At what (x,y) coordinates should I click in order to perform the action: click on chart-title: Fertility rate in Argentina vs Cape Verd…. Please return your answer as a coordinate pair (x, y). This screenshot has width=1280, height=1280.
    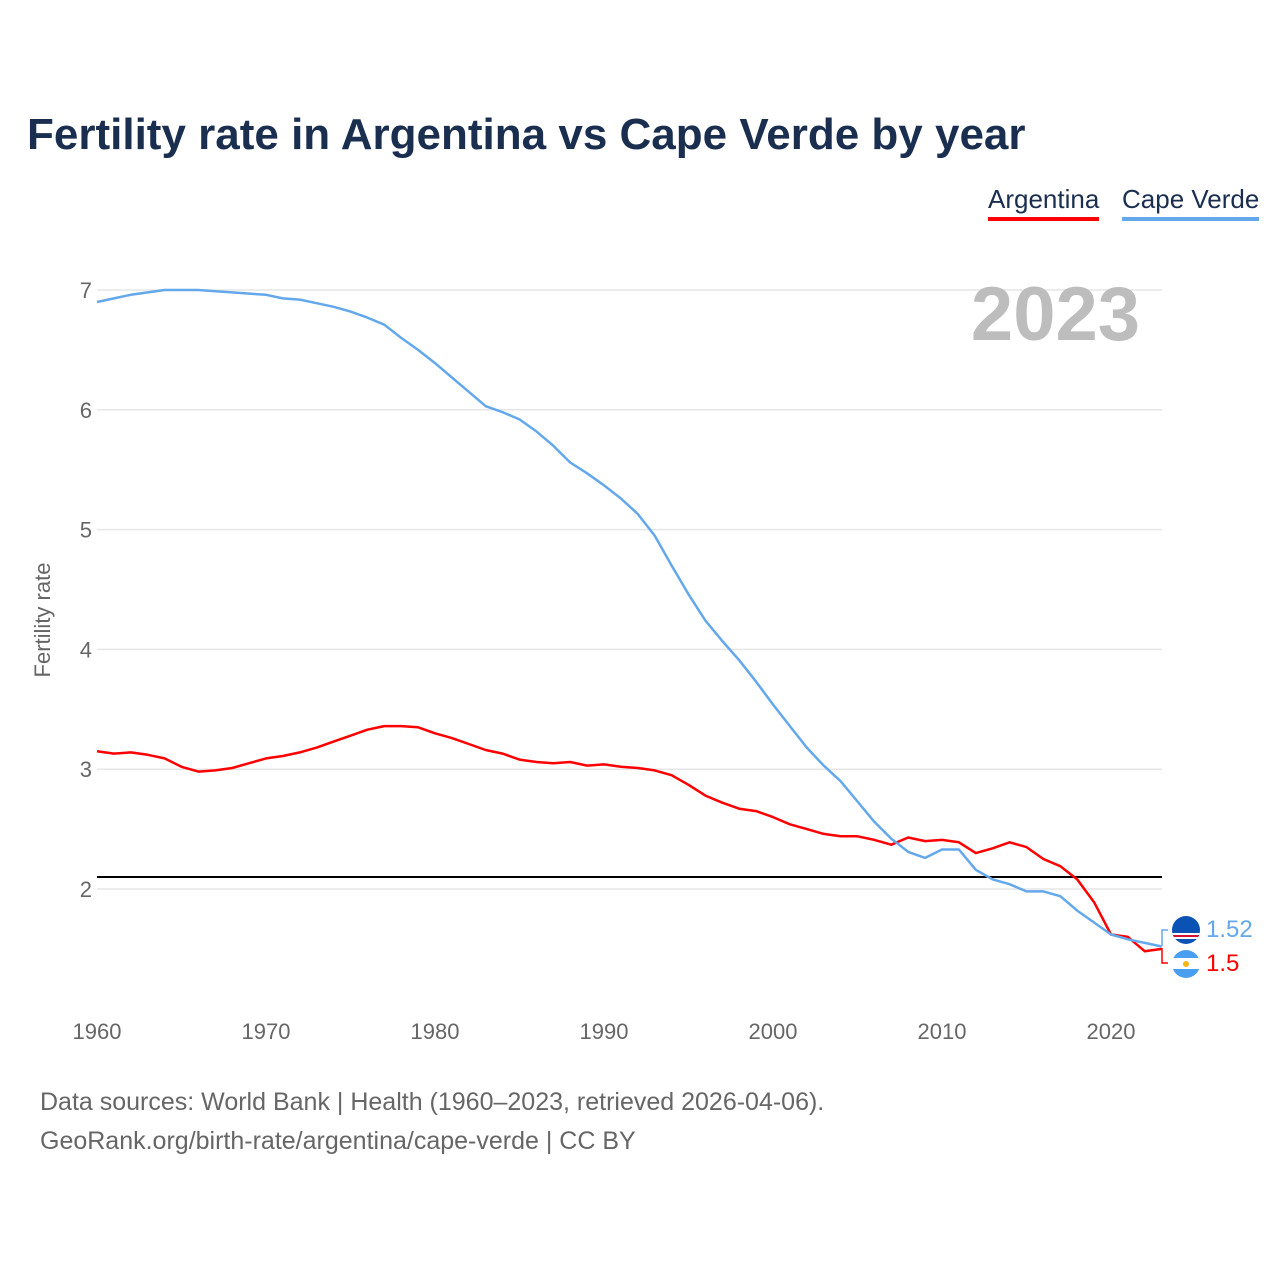
    Looking at the image, I should click on (526, 134).